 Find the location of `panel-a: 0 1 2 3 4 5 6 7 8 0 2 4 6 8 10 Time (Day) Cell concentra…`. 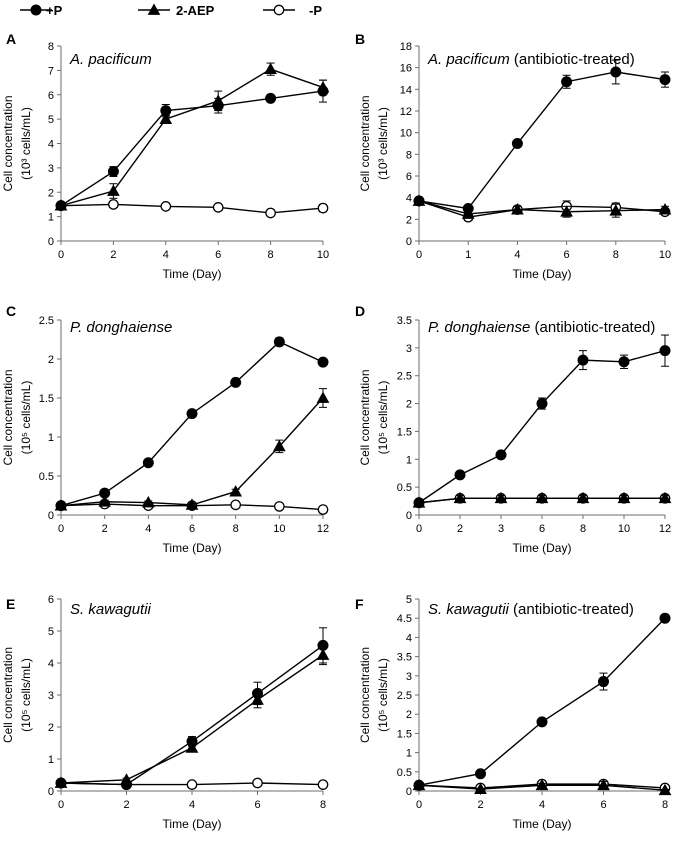

panel-a: 0 1 2 3 4 5 6 7 8 0 2 4 6 8 10 Time (Day) Cell concentra… is located at coordinates (165, 156).